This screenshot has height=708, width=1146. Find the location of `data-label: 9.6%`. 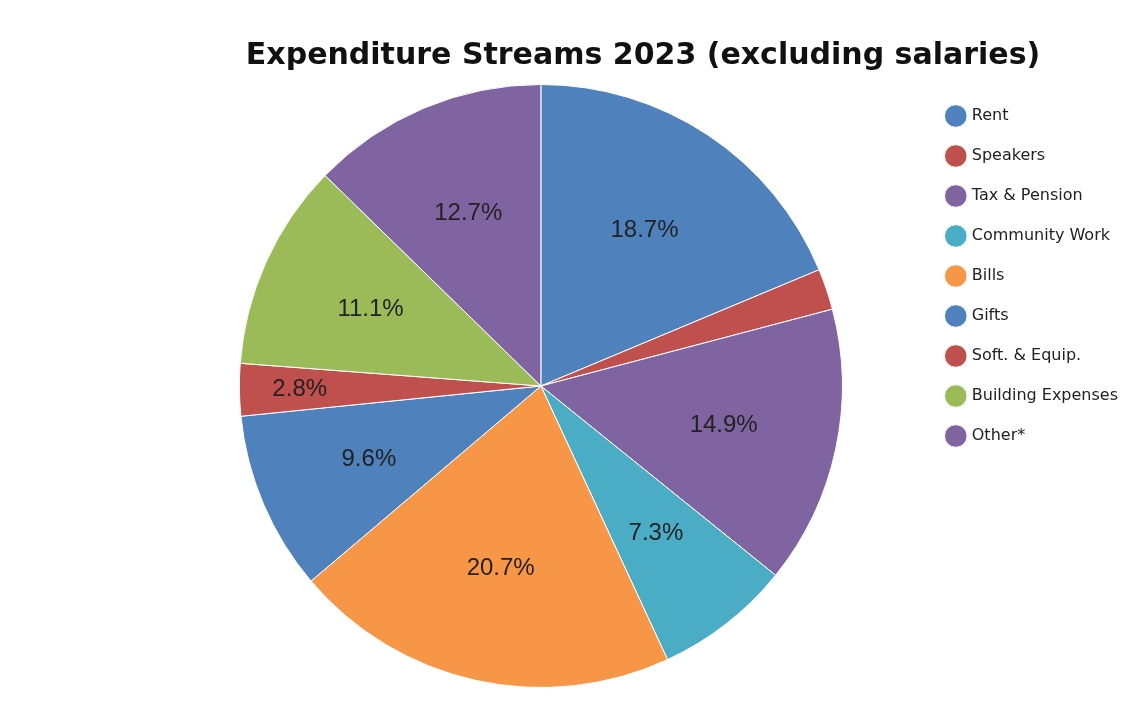

data-label: 9.6% is located at coordinates (369, 457).